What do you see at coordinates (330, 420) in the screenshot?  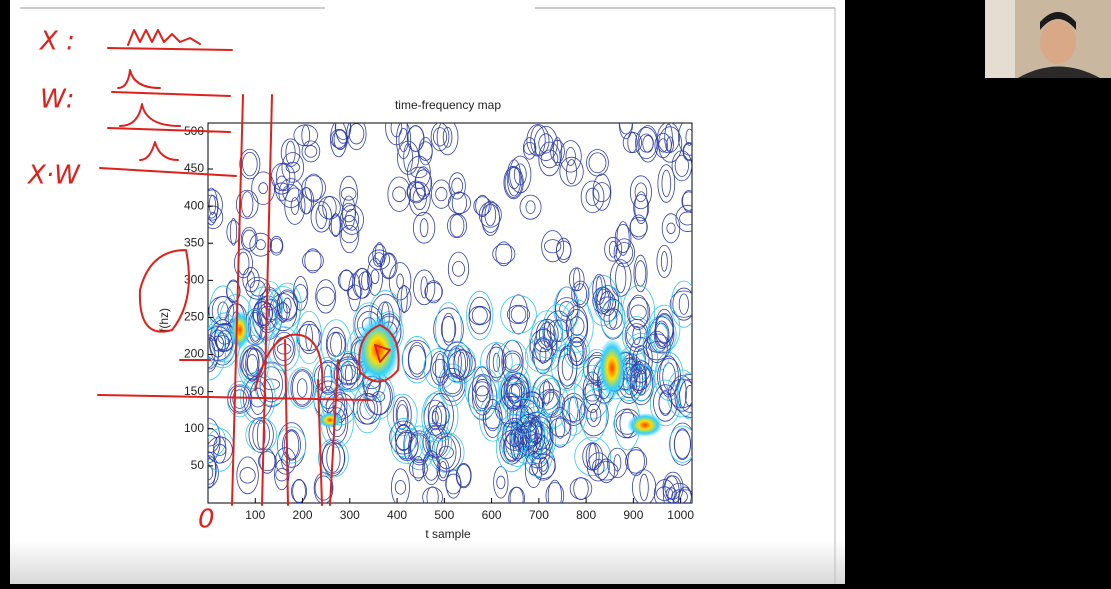 I see `hotspot` at bounding box center [330, 420].